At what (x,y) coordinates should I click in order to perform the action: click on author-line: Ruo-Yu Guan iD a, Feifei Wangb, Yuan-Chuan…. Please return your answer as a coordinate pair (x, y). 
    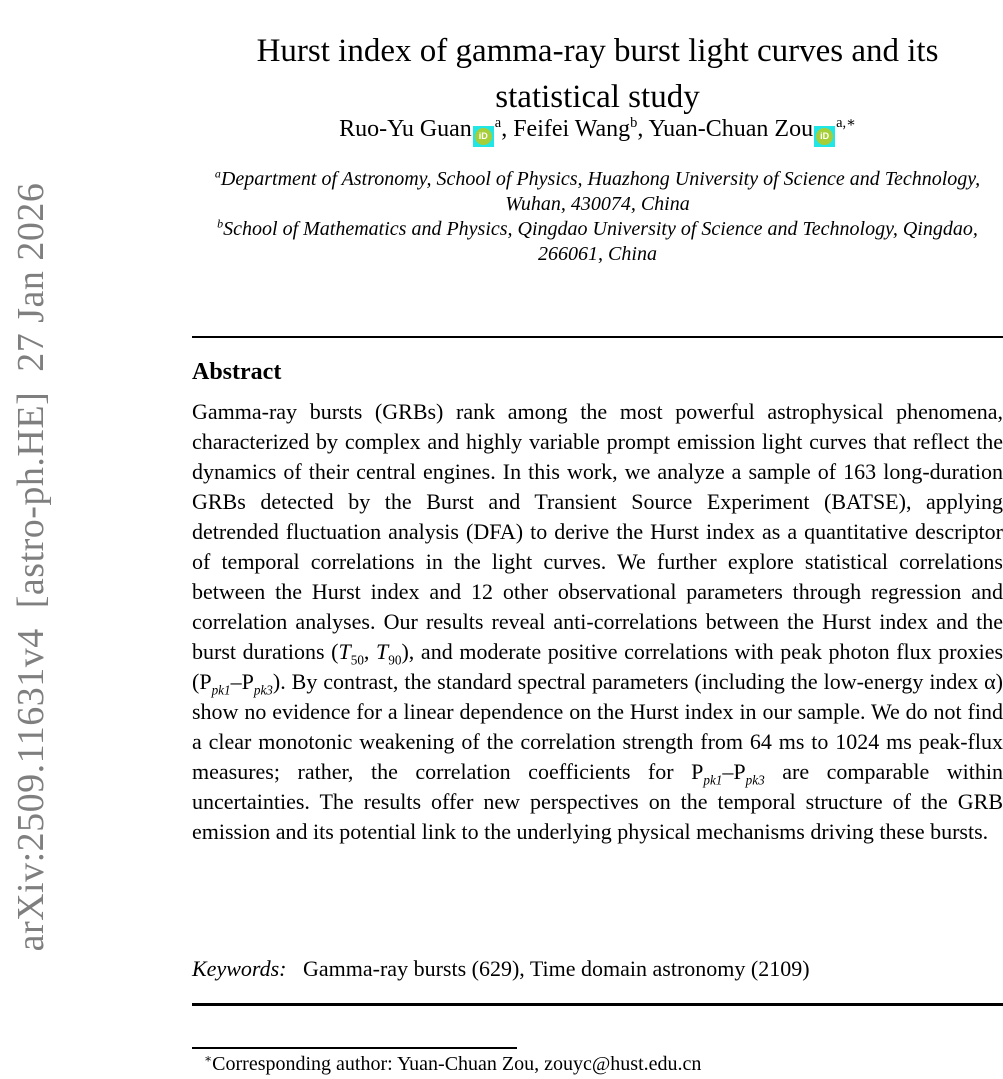
    Looking at the image, I should click on (597, 131).